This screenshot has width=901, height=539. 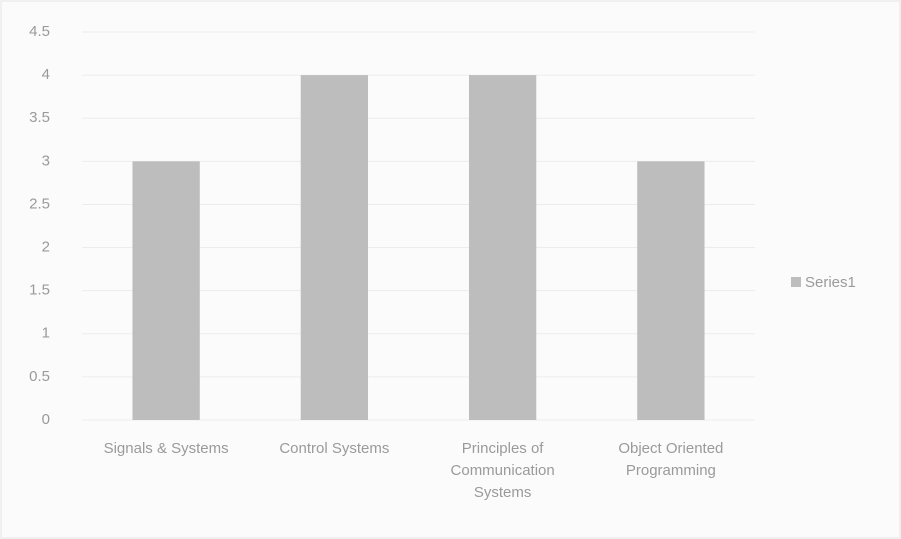 I want to click on x-tick-label: Principles of Communication Systems, so click(x=502, y=470).